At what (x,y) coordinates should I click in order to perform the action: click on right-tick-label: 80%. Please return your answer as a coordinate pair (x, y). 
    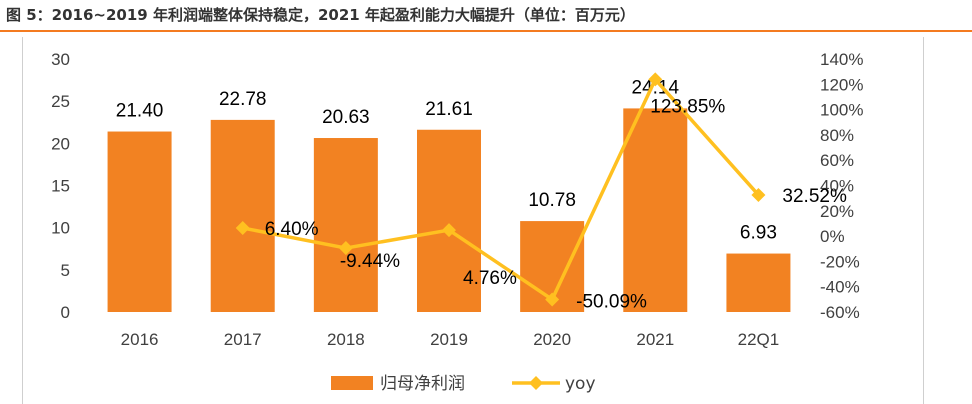
    Looking at the image, I should click on (837, 135).